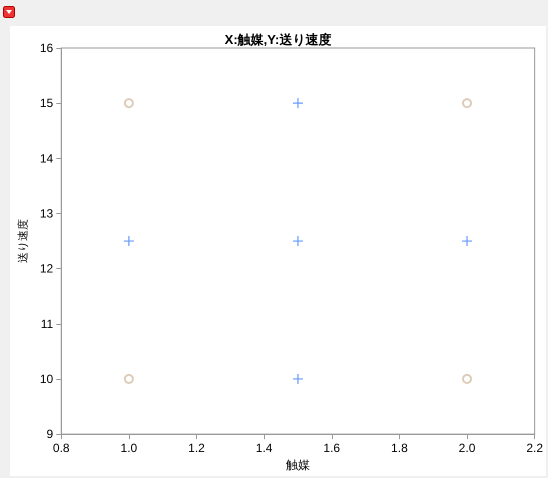  Describe the element at coordinates (467, 448) in the screenshot. I see `x-tick-label: 2.0` at that location.